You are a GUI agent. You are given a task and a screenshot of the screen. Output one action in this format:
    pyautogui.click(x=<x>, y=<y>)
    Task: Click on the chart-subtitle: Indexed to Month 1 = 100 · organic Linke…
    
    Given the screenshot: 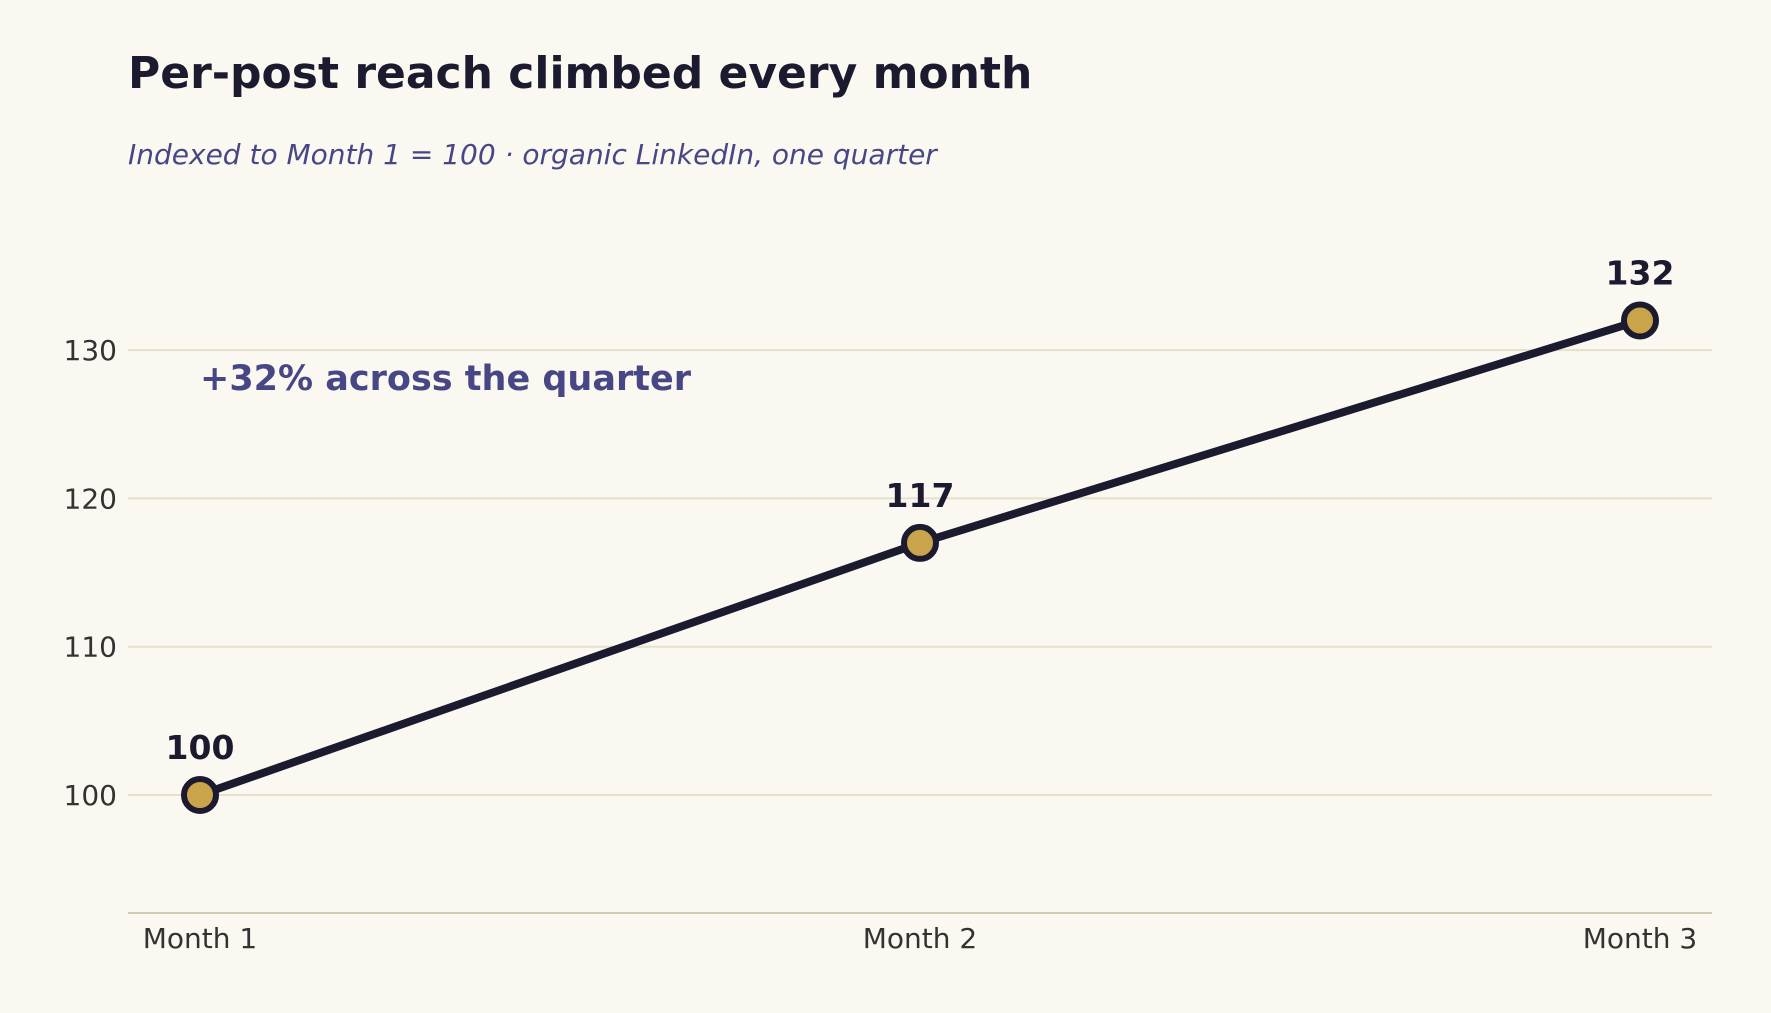 What is the action you would take?
    pyautogui.click(x=532, y=154)
    